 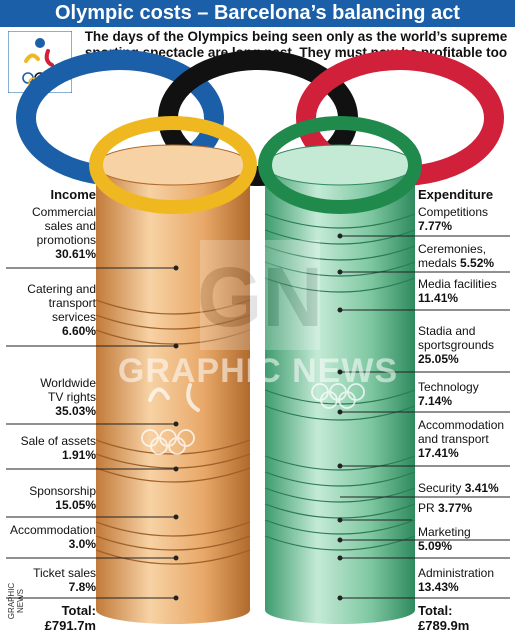 I want to click on expenditure-item-technology: Technology 7.14%, so click(x=466, y=394).